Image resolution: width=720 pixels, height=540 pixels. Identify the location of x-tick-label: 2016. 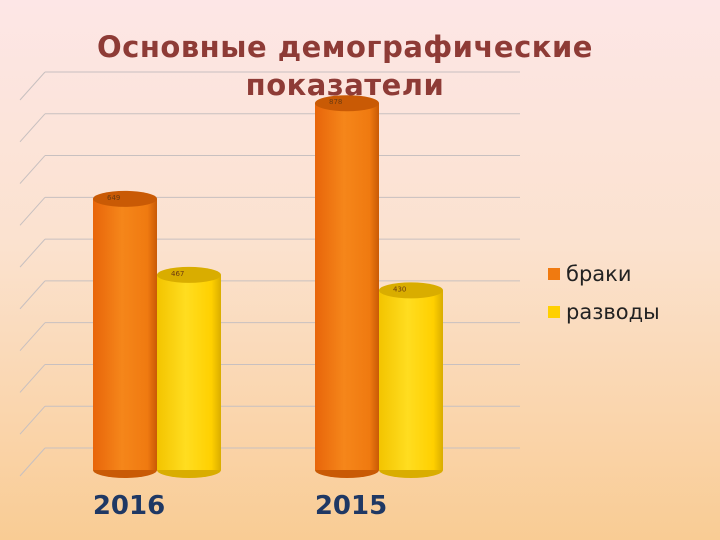
(129, 506).